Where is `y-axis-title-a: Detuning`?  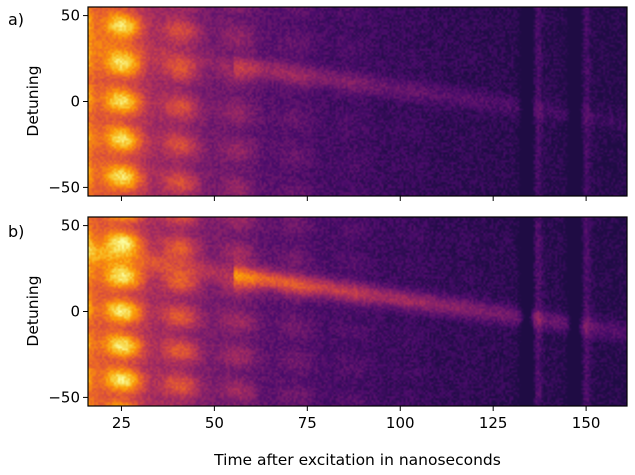
y-axis-title-a: Detuning is located at coordinates (33, 100).